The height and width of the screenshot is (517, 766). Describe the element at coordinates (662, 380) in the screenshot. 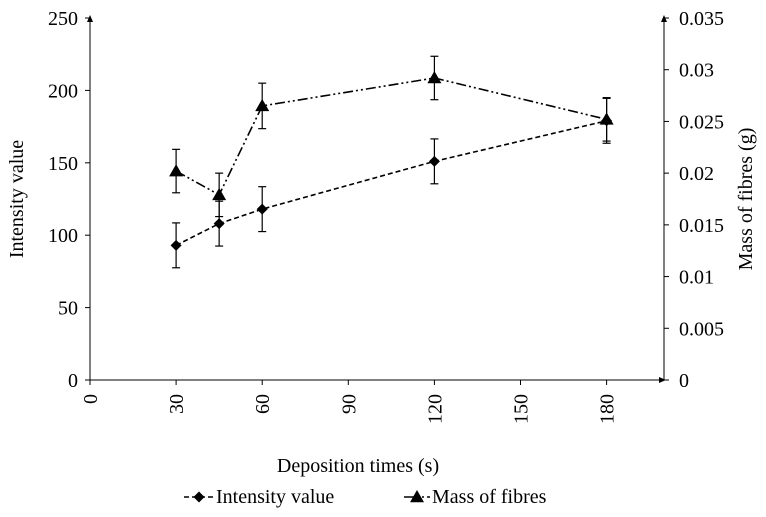

I see `x-axis-arrow` at that location.